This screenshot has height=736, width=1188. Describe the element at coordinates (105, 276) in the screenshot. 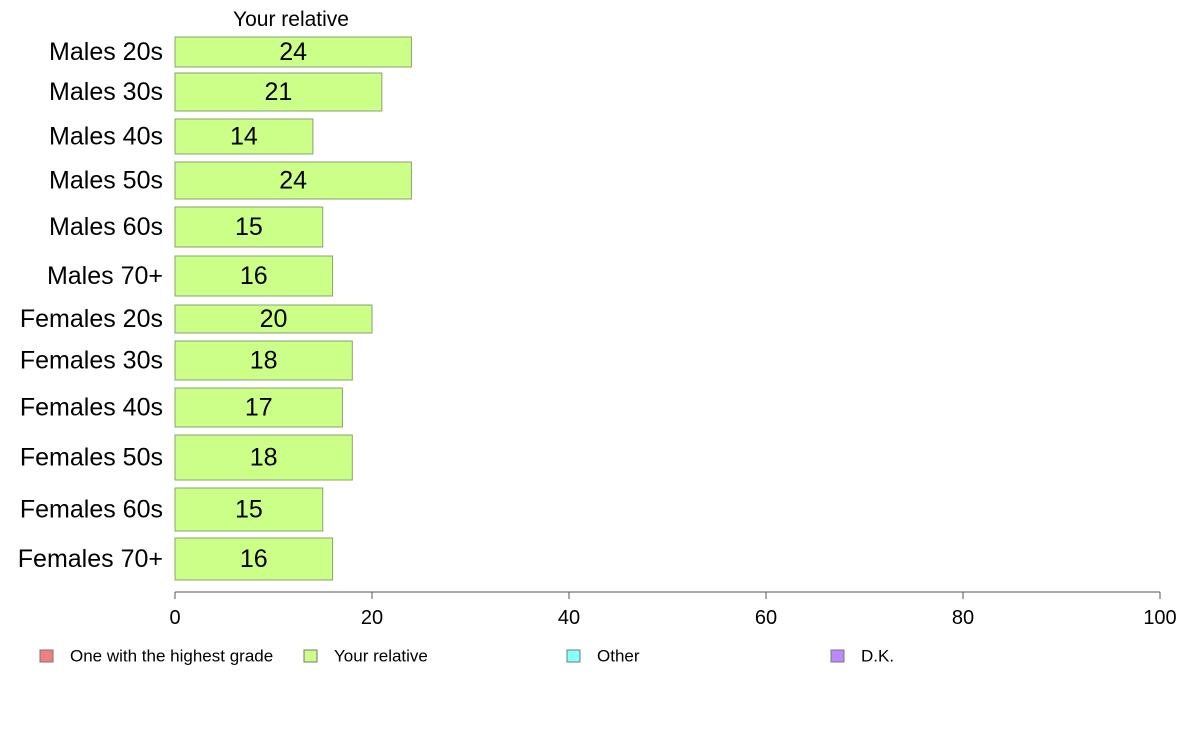

I see `category-label: Males 70+` at that location.